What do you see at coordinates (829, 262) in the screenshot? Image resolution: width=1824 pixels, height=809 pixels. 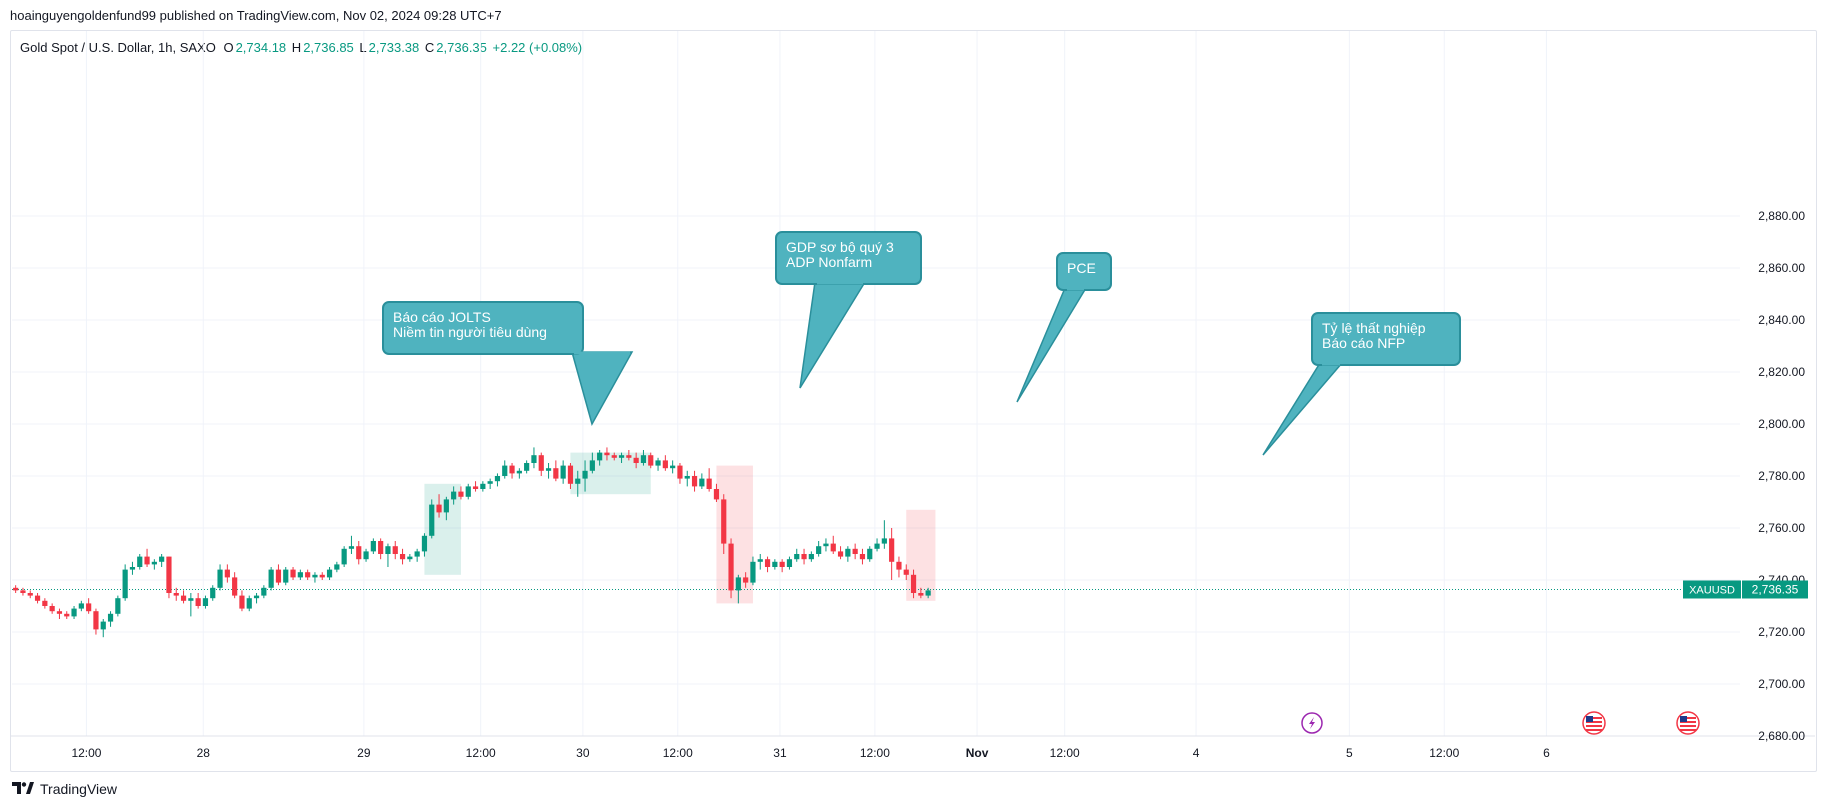 I see `callout-text: ADP Nonfarm` at bounding box center [829, 262].